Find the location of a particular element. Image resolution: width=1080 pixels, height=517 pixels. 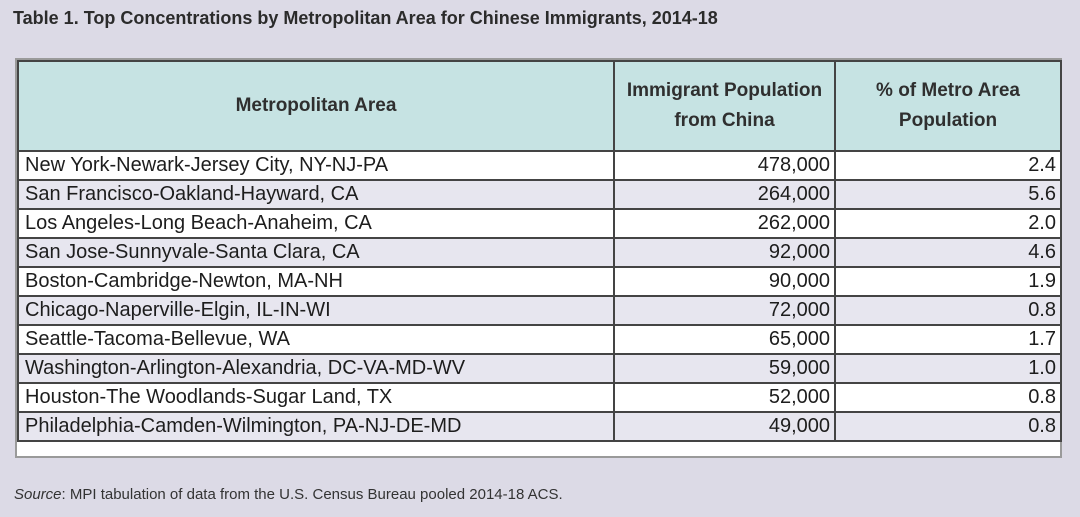

cell-population: 478,000 is located at coordinates (724, 165).